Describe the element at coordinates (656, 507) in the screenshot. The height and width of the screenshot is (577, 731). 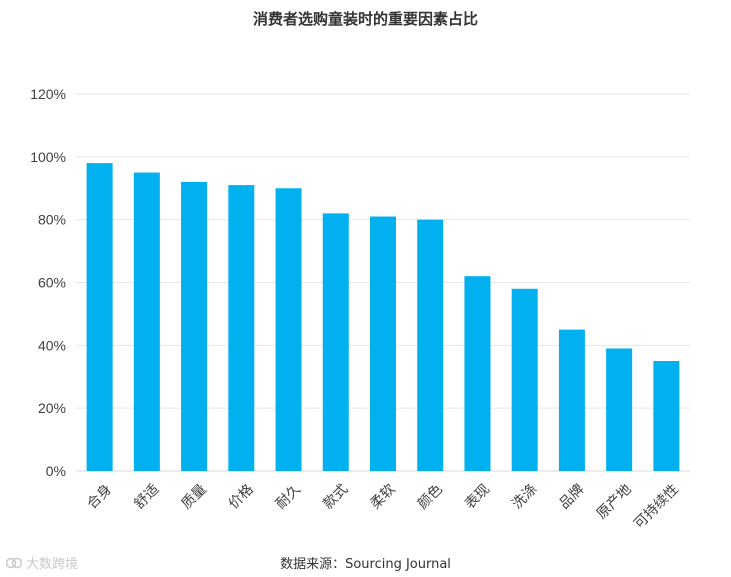
I see `x-tick-label: 可持续性` at that location.